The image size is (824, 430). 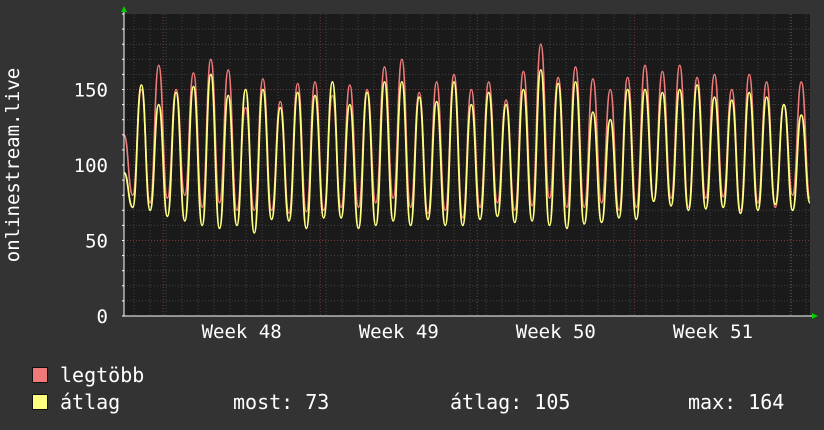 I want to click on x-axis-arrow, so click(x=815, y=316).